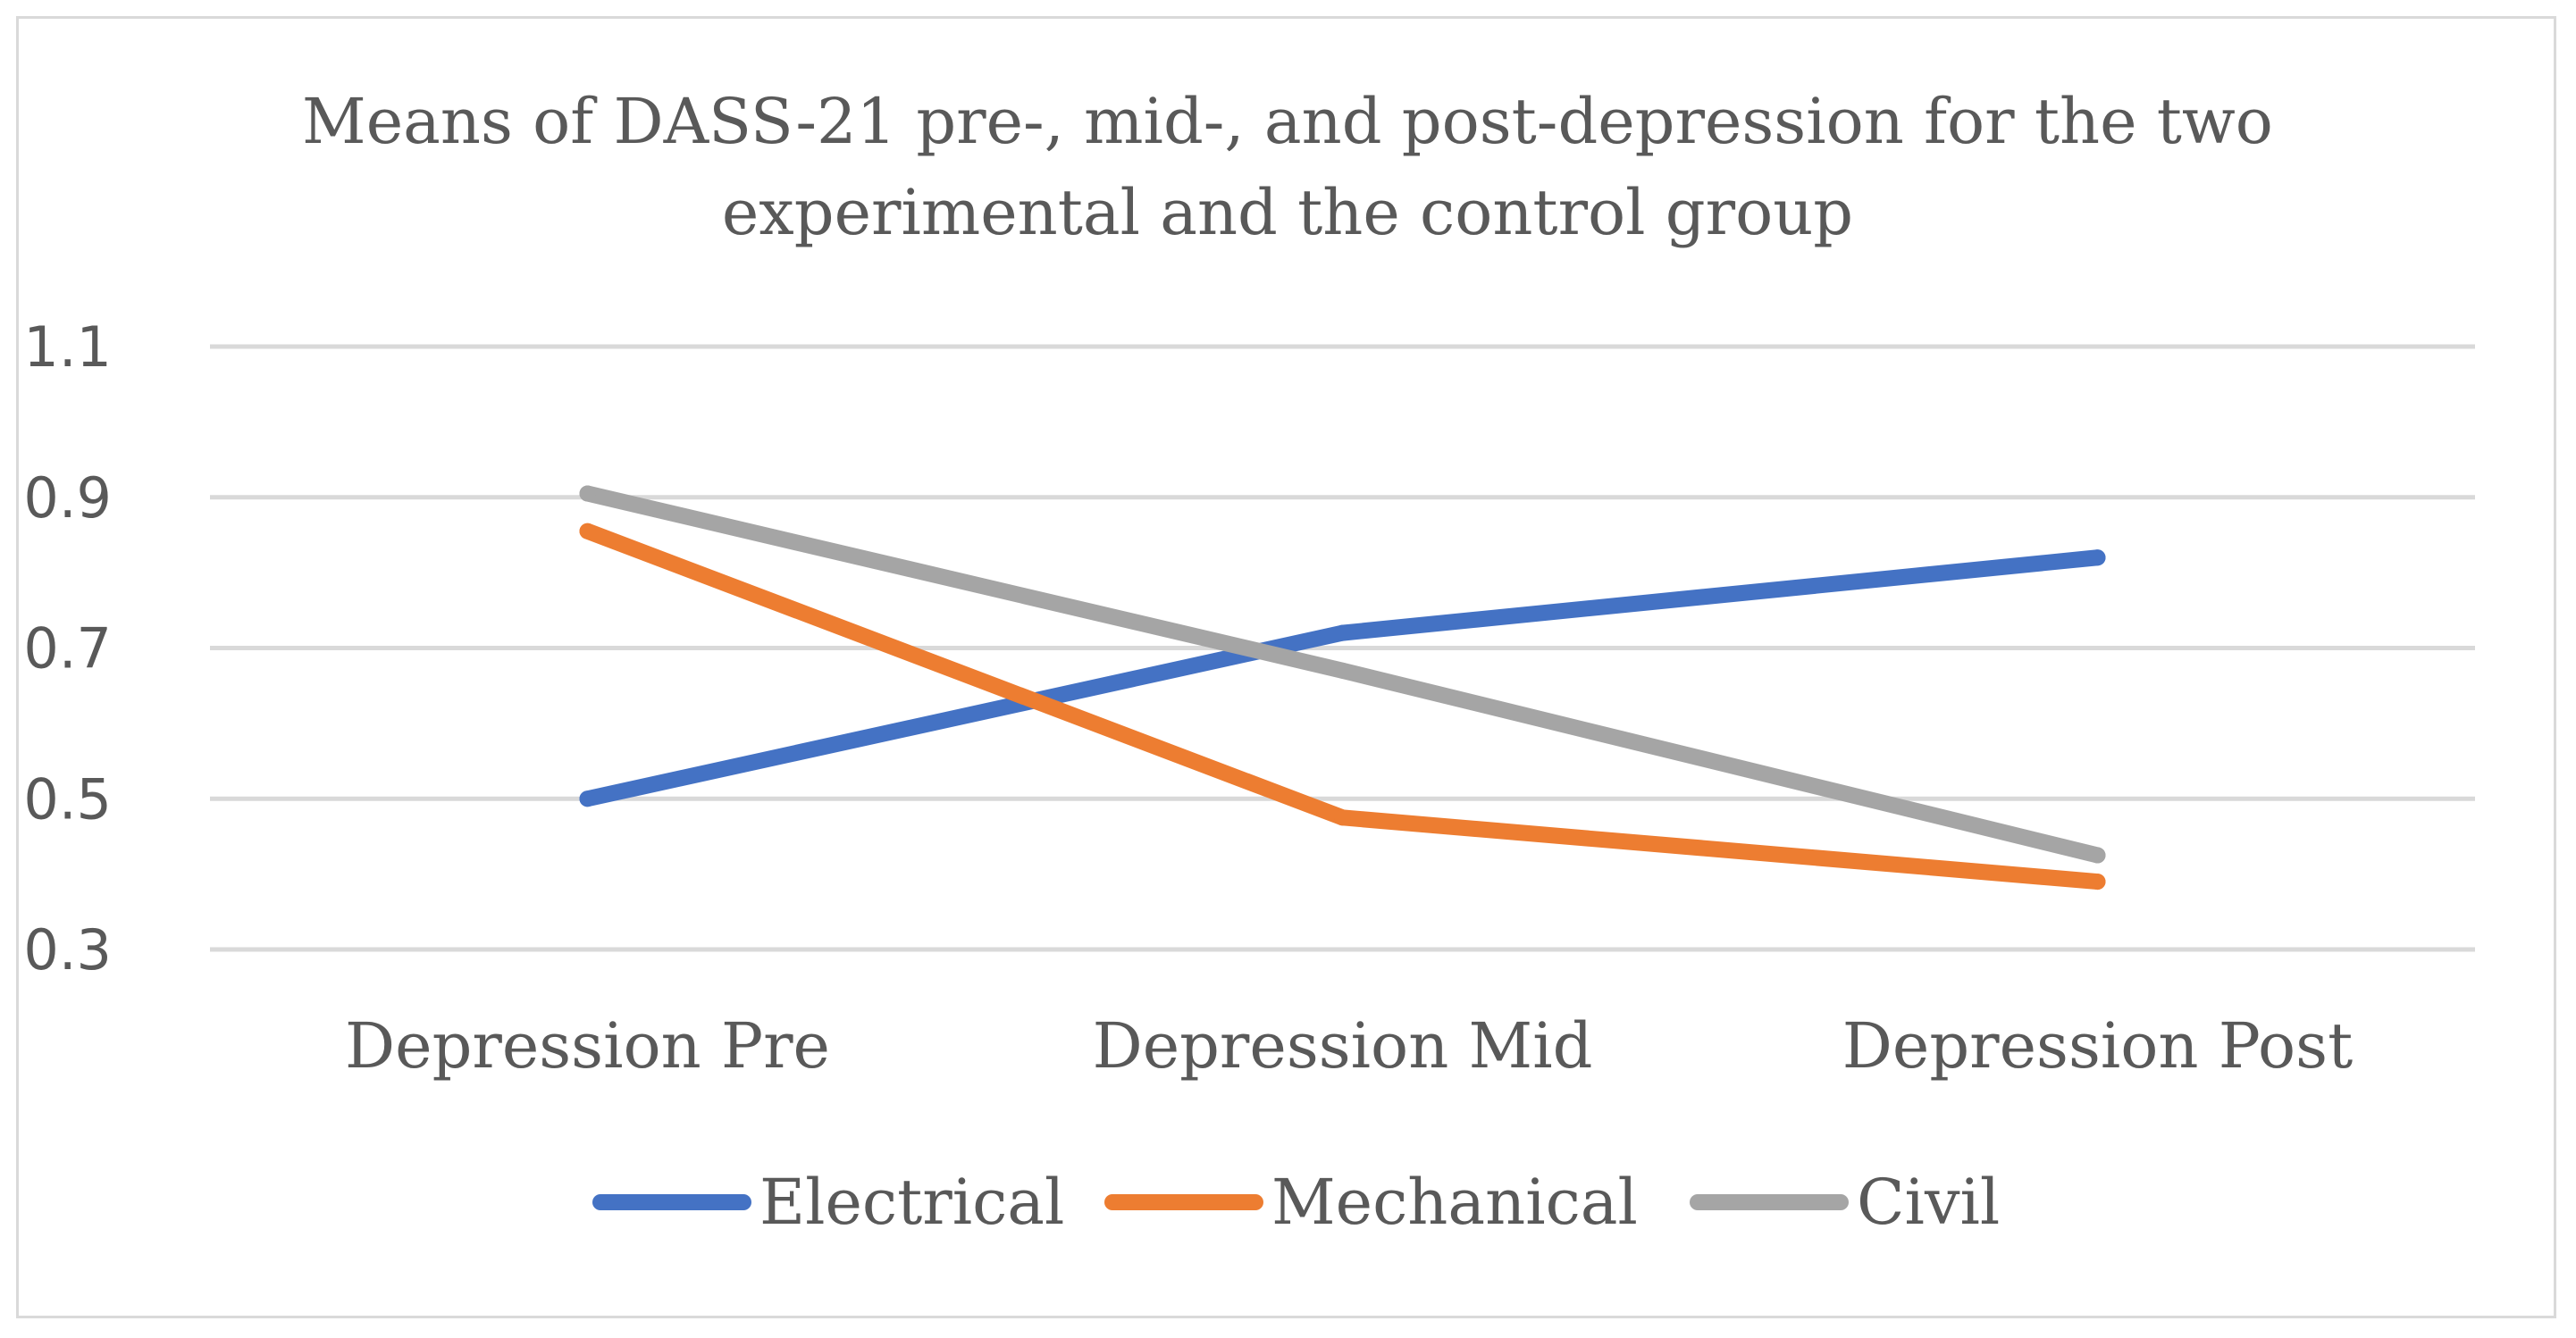 The height and width of the screenshot is (1338, 2576). Describe the element at coordinates (1454, 1202) in the screenshot. I see `legend-label-mechanical: Mechanical` at that location.